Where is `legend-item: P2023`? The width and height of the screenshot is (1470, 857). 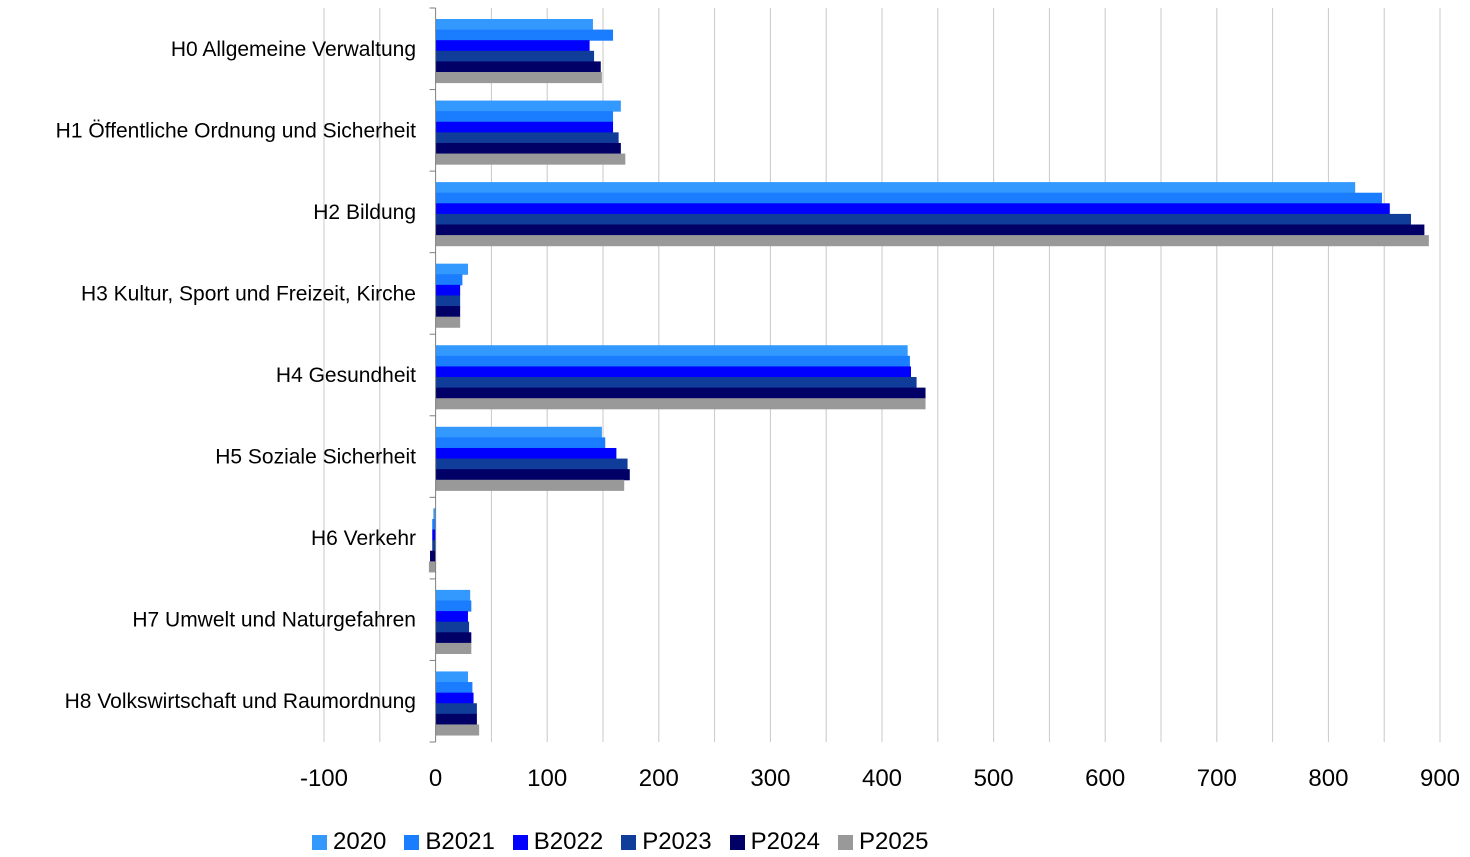 legend-item: P2023 is located at coordinates (666, 842).